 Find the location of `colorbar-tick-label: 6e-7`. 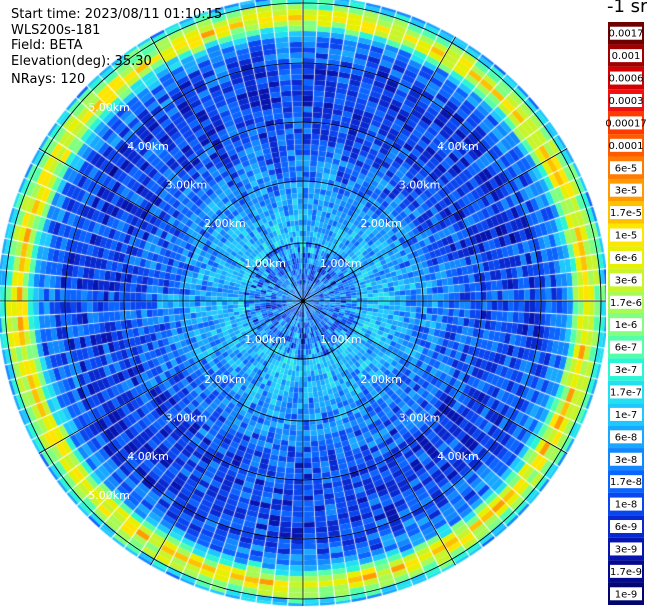

colorbar-tick-label: 6e-7 is located at coordinates (626, 348).